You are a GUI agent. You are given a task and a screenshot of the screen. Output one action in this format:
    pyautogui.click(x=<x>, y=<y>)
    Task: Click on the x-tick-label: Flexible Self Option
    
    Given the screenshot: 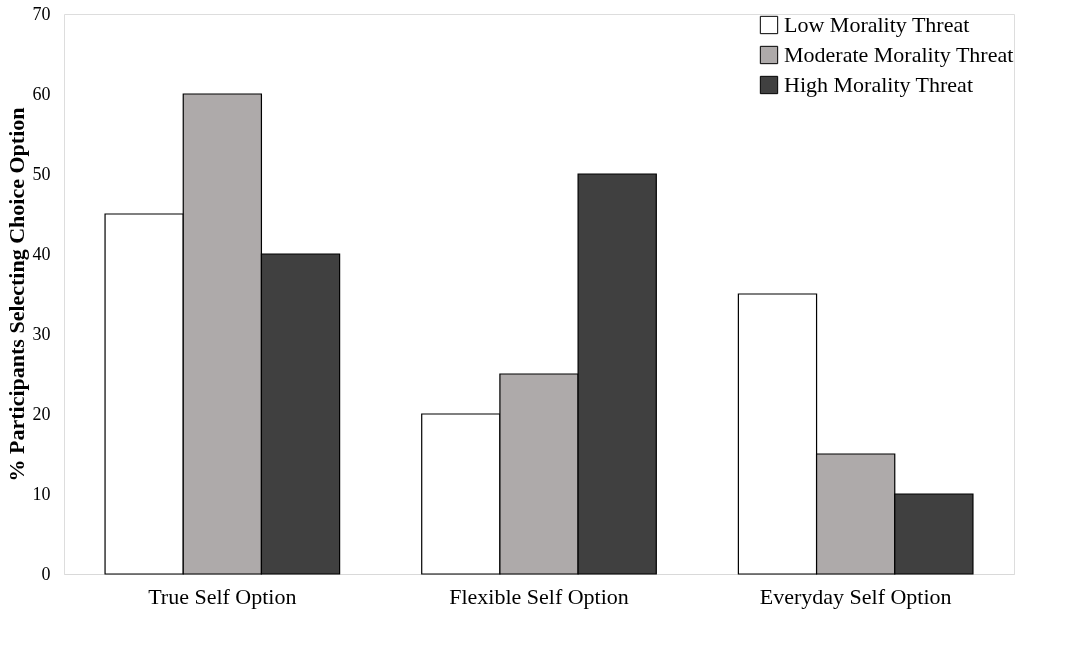 What is the action you would take?
    pyautogui.click(x=539, y=596)
    